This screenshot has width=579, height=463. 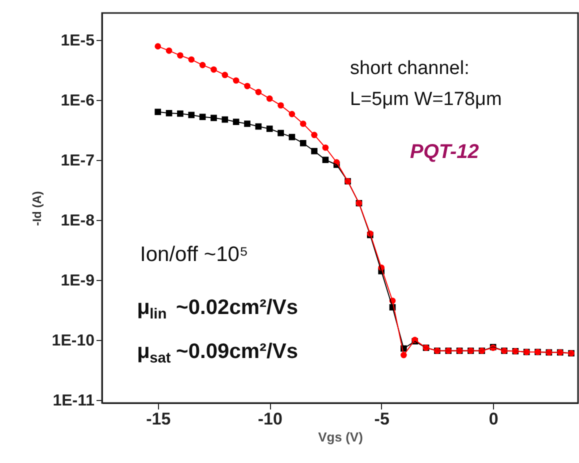 What do you see at coordinates (493, 419) in the screenshot?
I see `x-tick-label: 0` at bounding box center [493, 419].